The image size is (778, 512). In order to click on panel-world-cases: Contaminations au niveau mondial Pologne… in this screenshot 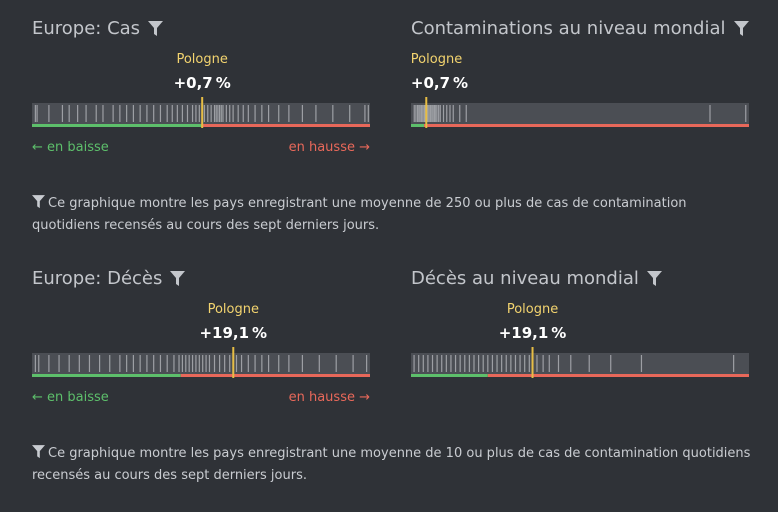, I will do `click(580, 93)`.